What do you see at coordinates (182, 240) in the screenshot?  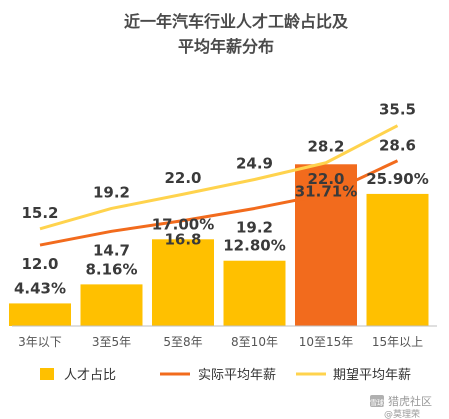 I see `actual-label-2: 16.8` at bounding box center [182, 240].